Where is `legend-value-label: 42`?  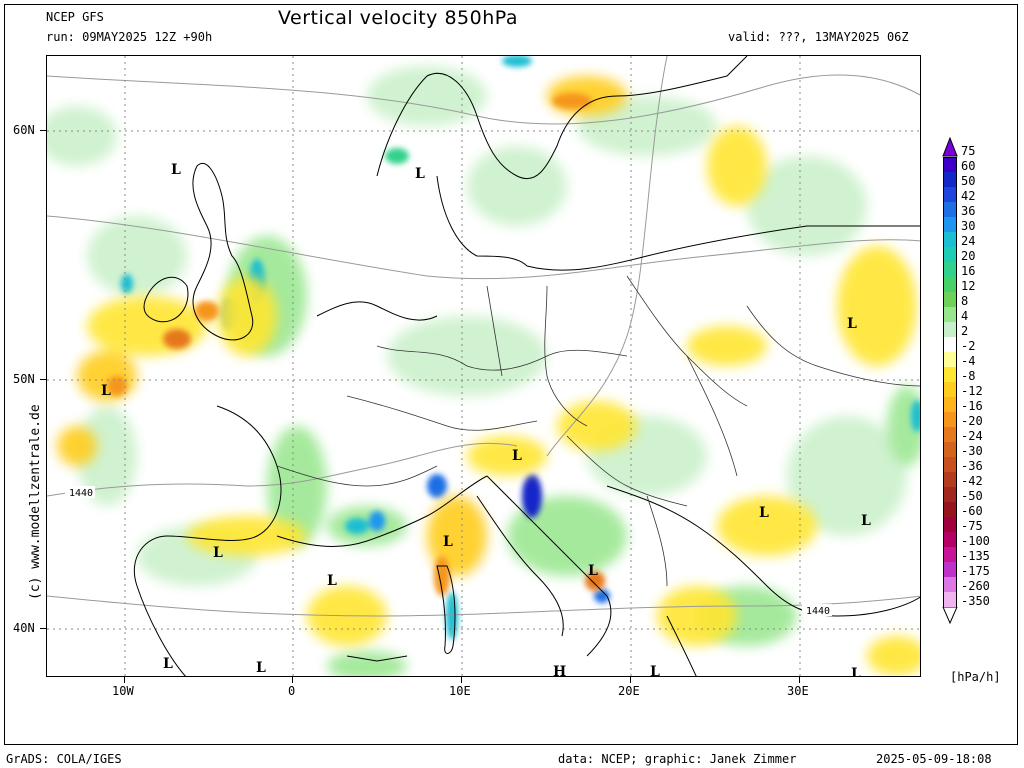
legend-value-label: 42 is located at coordinates (968, 196).